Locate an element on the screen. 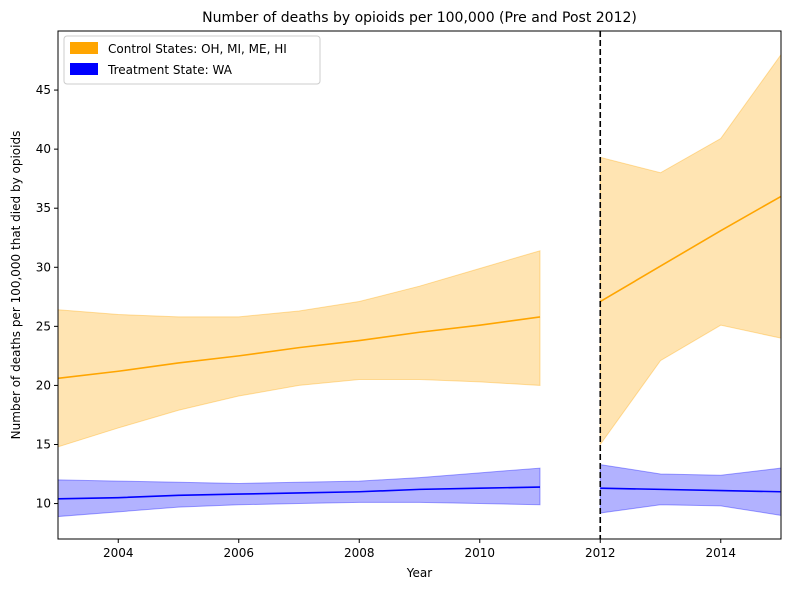  x-tick-label-2008: 2008 is located at coordinates (359, 553).